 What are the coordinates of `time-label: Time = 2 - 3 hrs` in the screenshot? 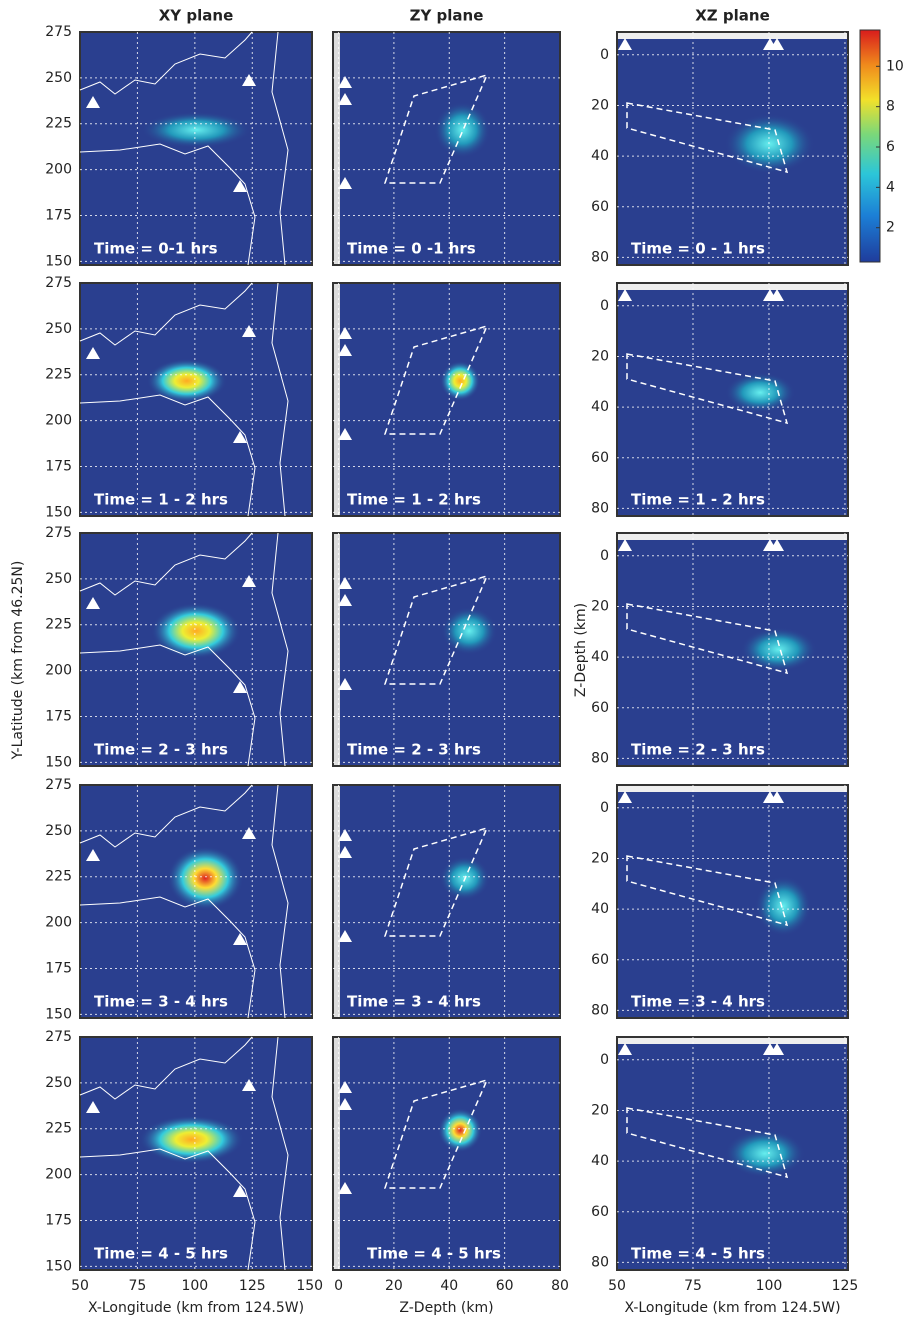 It's located at (698, 750).